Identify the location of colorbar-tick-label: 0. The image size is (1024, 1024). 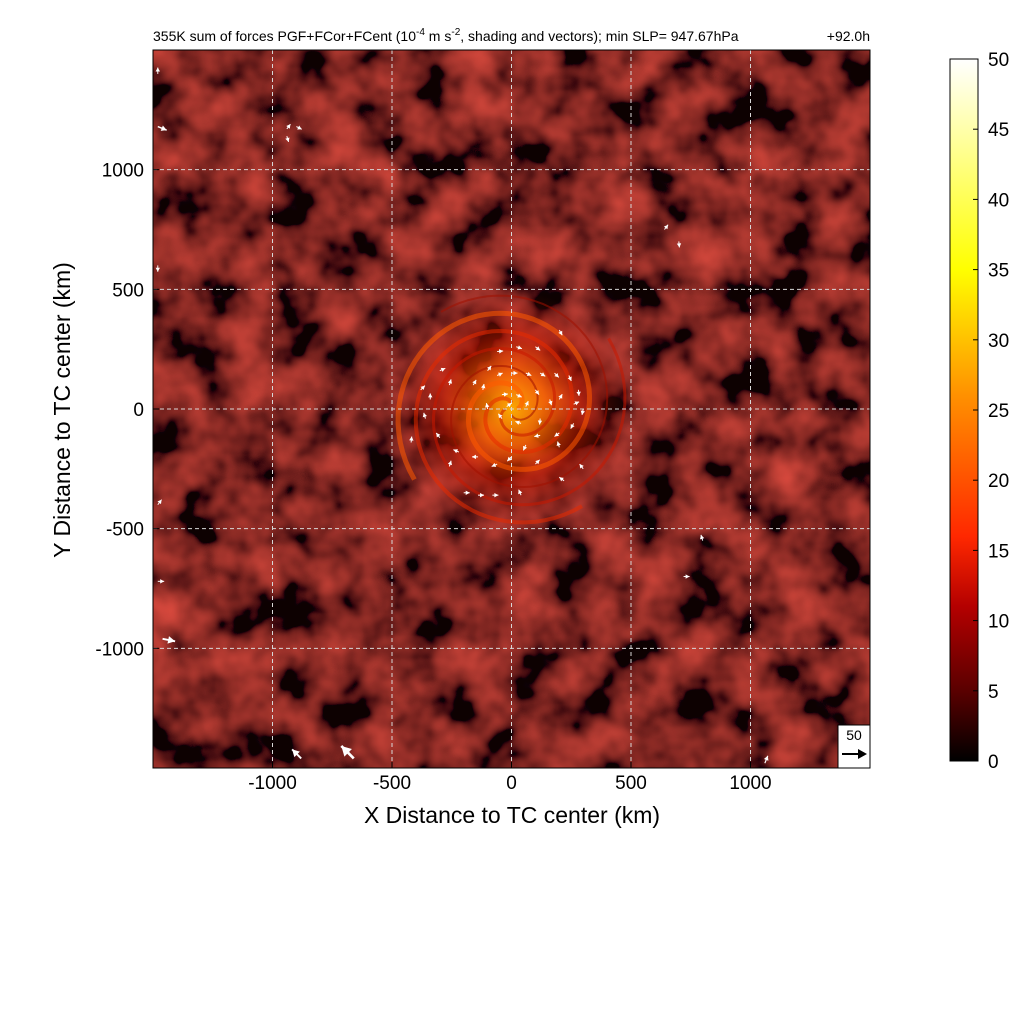
(993, 762).